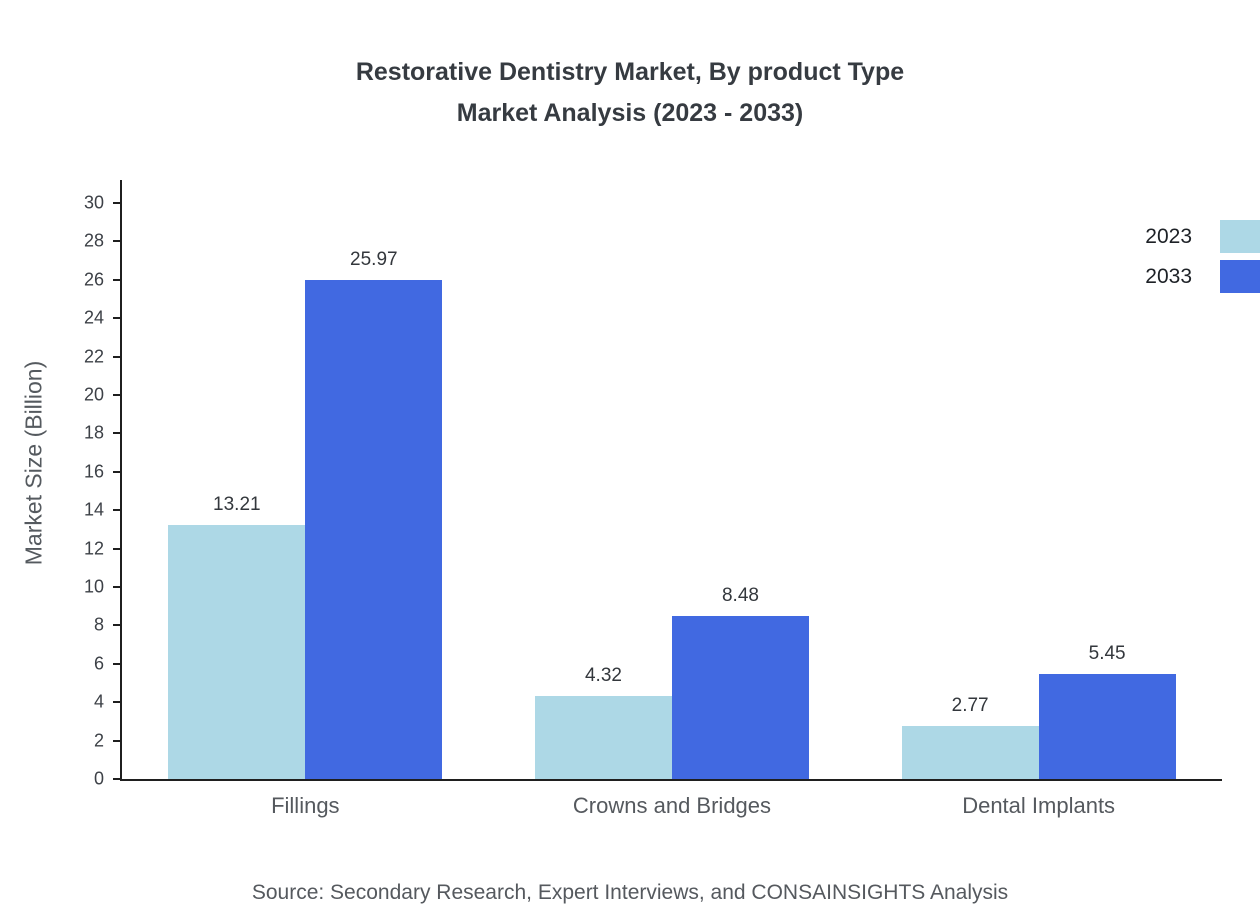 The height and width of the screenshot is (920, 1260). What do you see at coordinates (1039, 805) in the screenshot?
I see `category-label: Dental Implants` at bounding box center [1039, 805].